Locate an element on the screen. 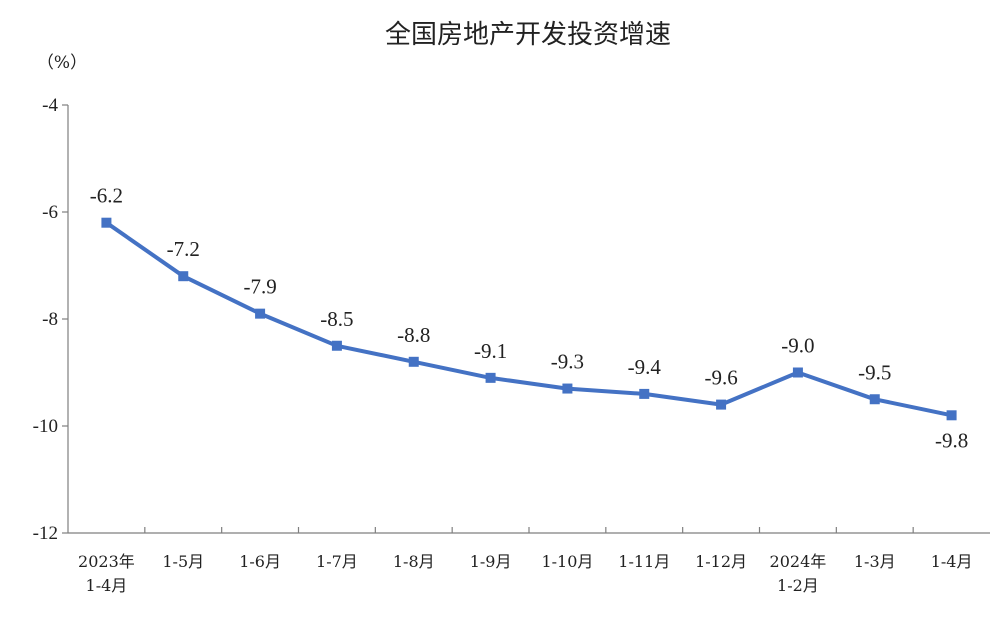  chart-title: 全国房地产开发投资增速 is located at coordinates (528, 35).